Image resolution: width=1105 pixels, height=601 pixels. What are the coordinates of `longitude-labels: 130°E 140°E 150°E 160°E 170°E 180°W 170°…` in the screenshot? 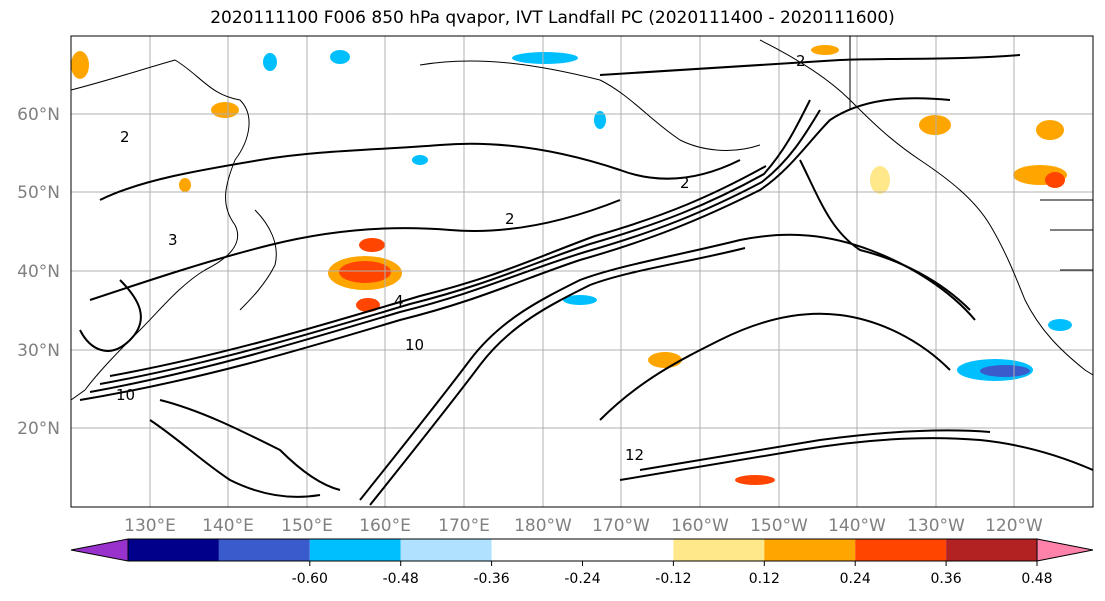 It's located at (583, 526).